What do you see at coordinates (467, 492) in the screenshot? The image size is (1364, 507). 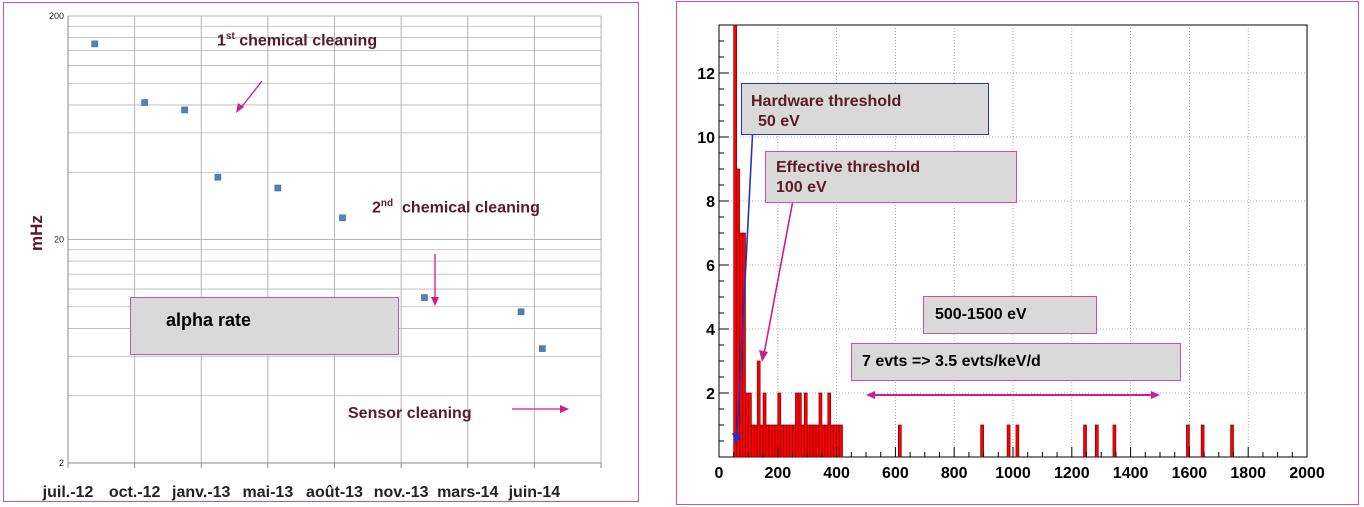 I see `x-tick-label: mars-14` at bounding box center [467, 492].